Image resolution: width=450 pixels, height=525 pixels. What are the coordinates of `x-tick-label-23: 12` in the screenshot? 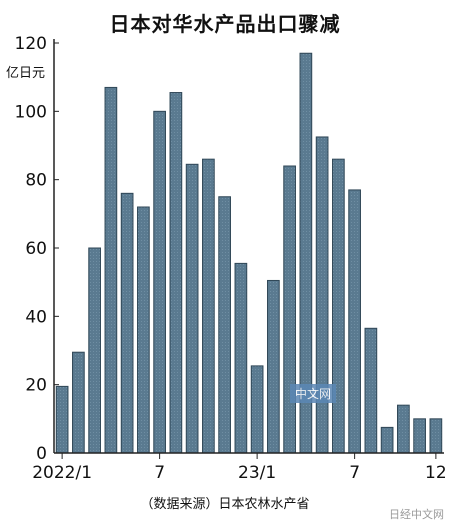 It's located at (436, 473).